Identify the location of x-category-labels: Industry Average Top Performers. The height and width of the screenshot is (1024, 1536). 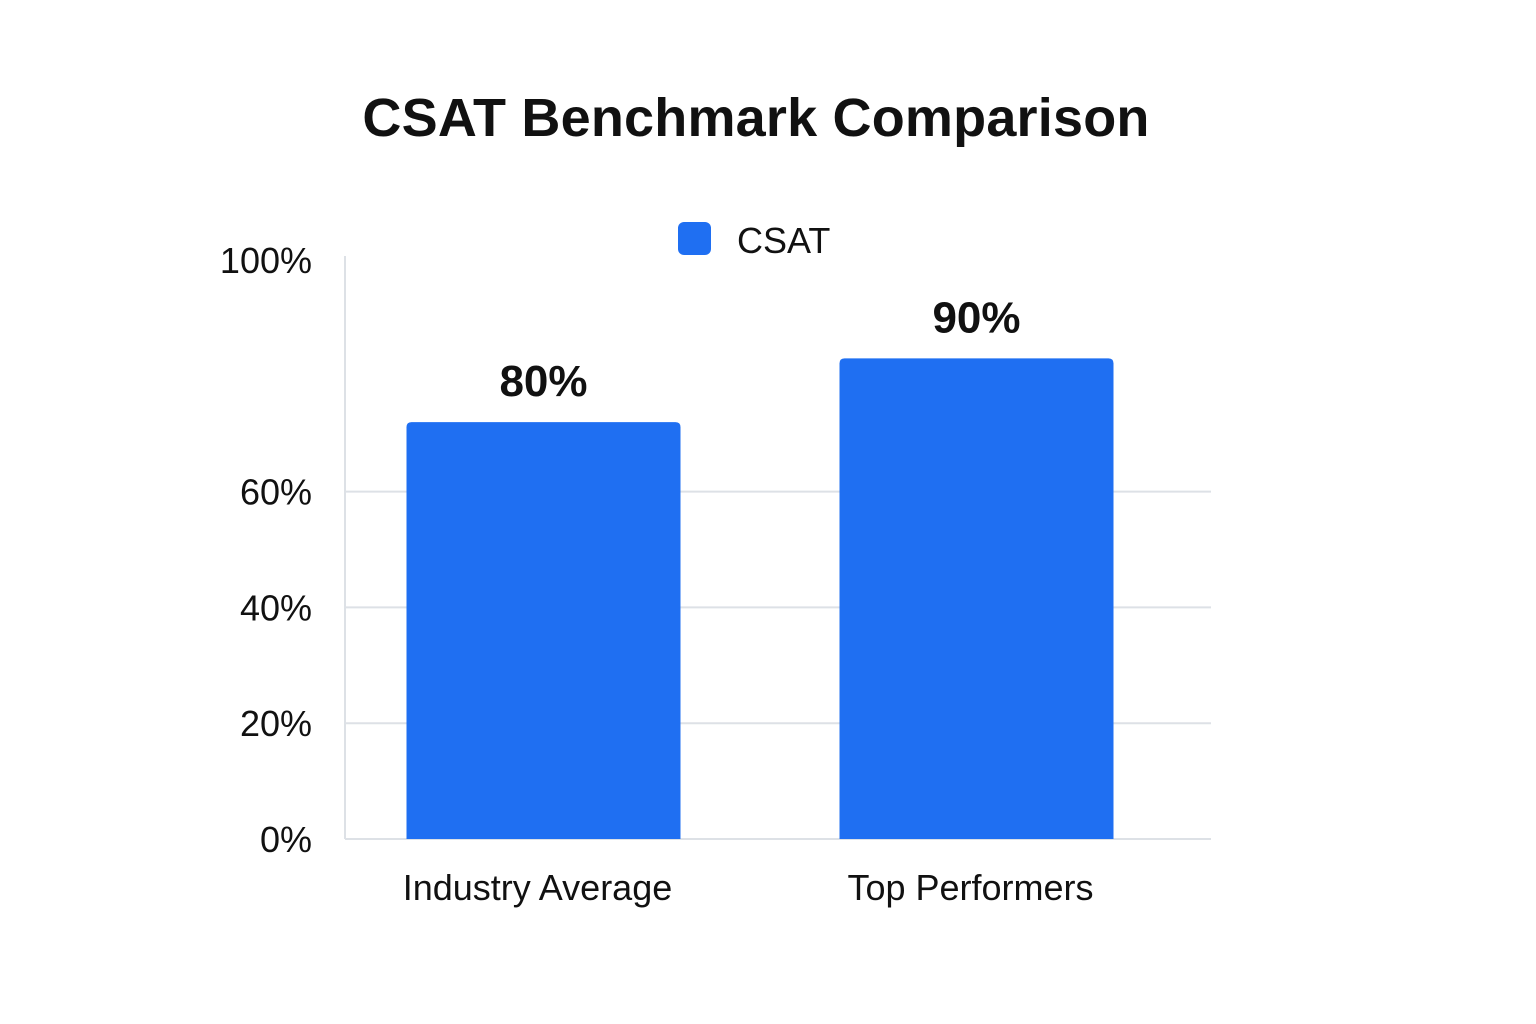
(748, 887).